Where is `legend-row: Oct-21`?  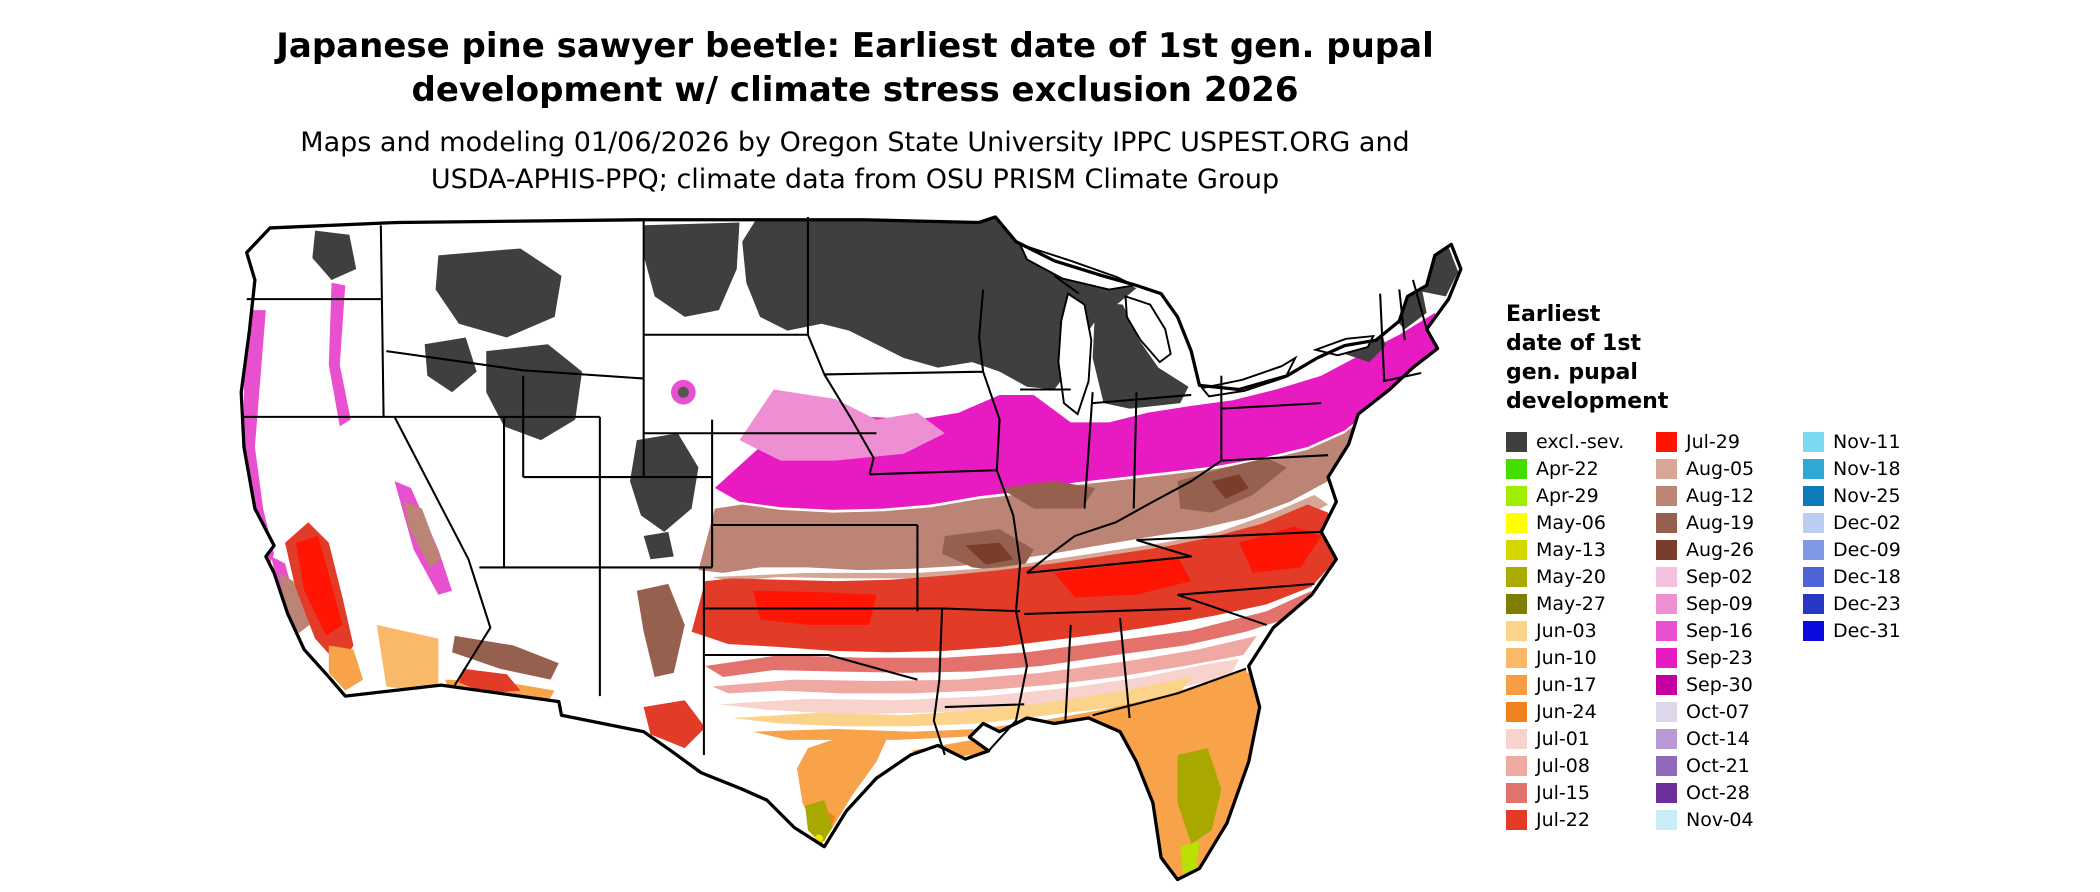 legend-row: Oct-21 is located at coordinates (1705, 765).